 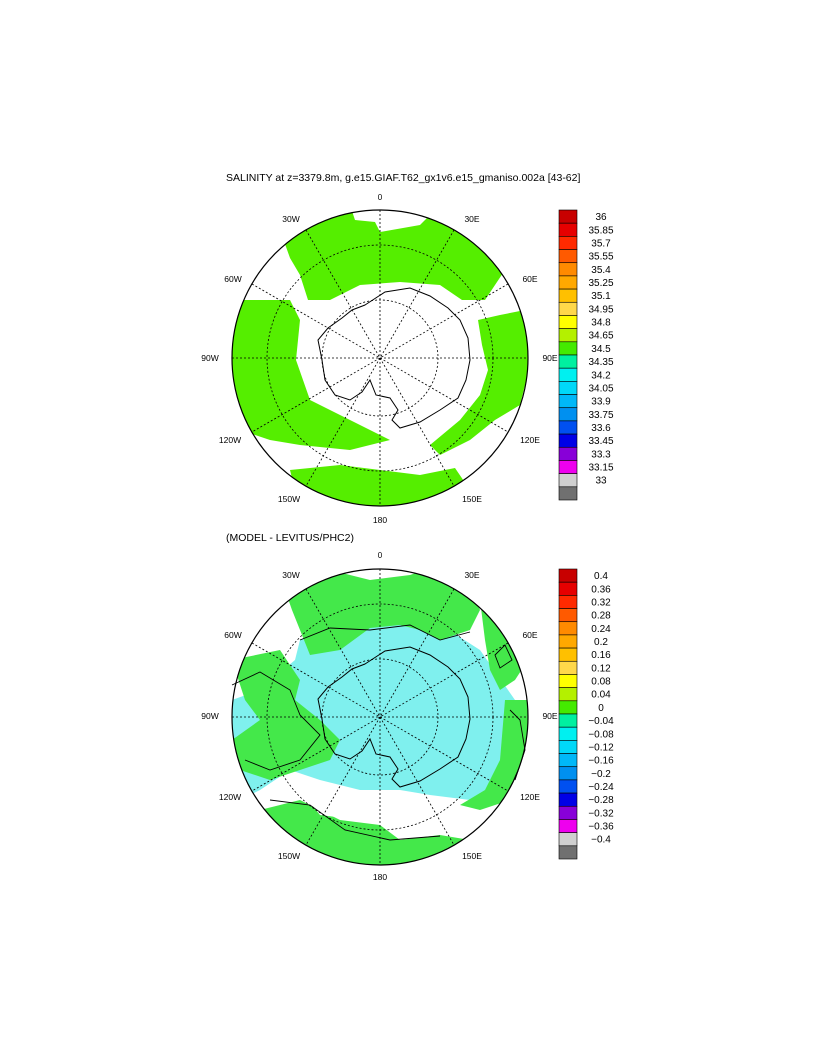 What do you see at coordinates (232, 279) in the screenshot?
I see `top-lon-label-60w: 60W` at bounding box center [232, 279].